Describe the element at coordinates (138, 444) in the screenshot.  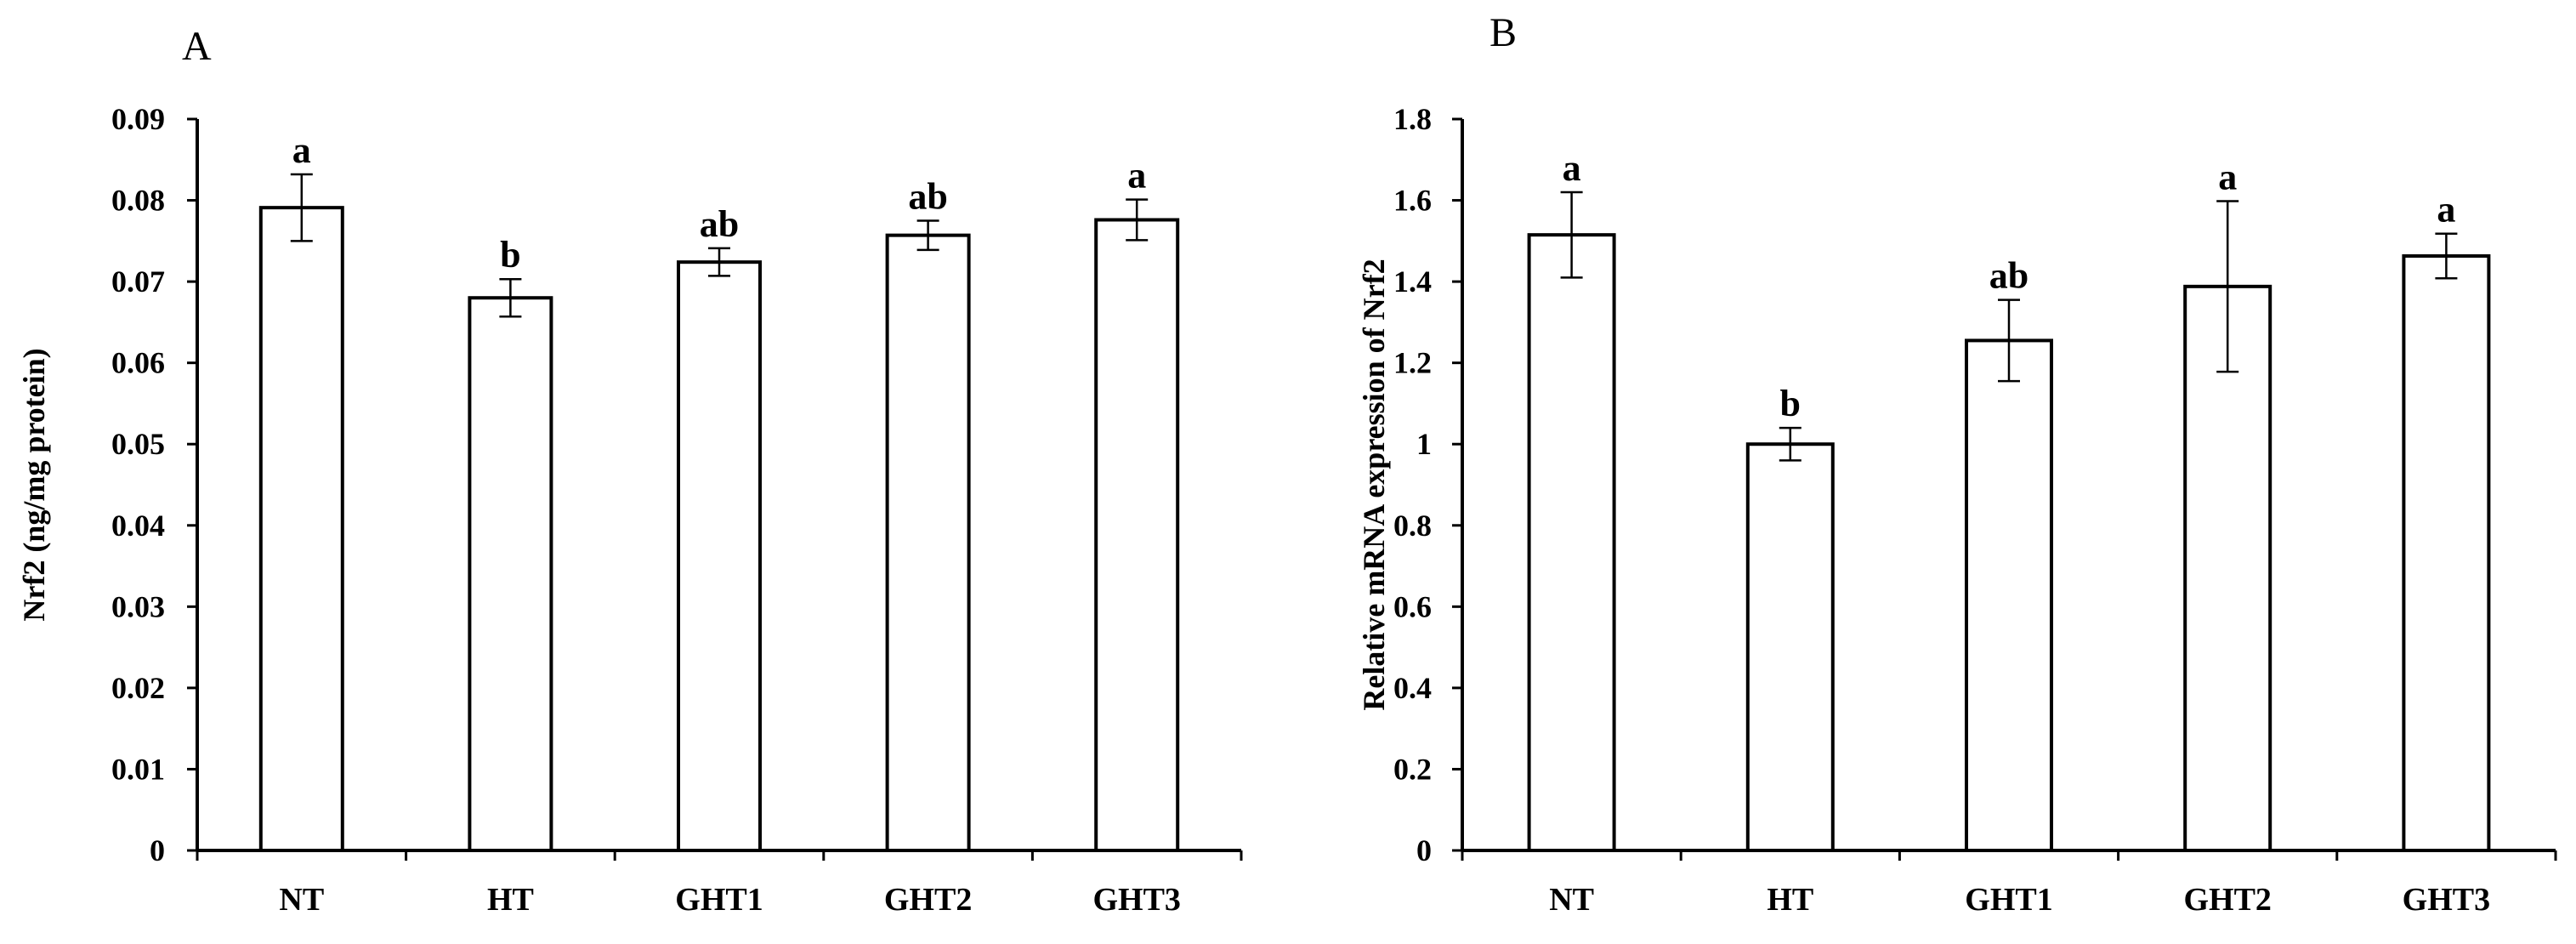
I see `y-tick-label: 0.05` at that location.